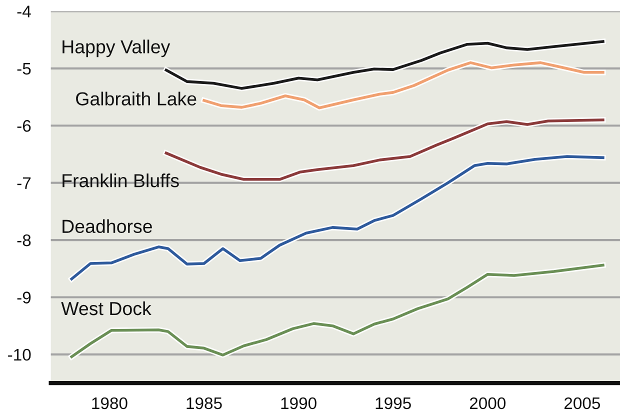 This screenshot has width=620, height=415. What do you see at coordinates (24, 240) in the screenshot?
I see `y-tick-label: -8` at bounding box center [24, 240].